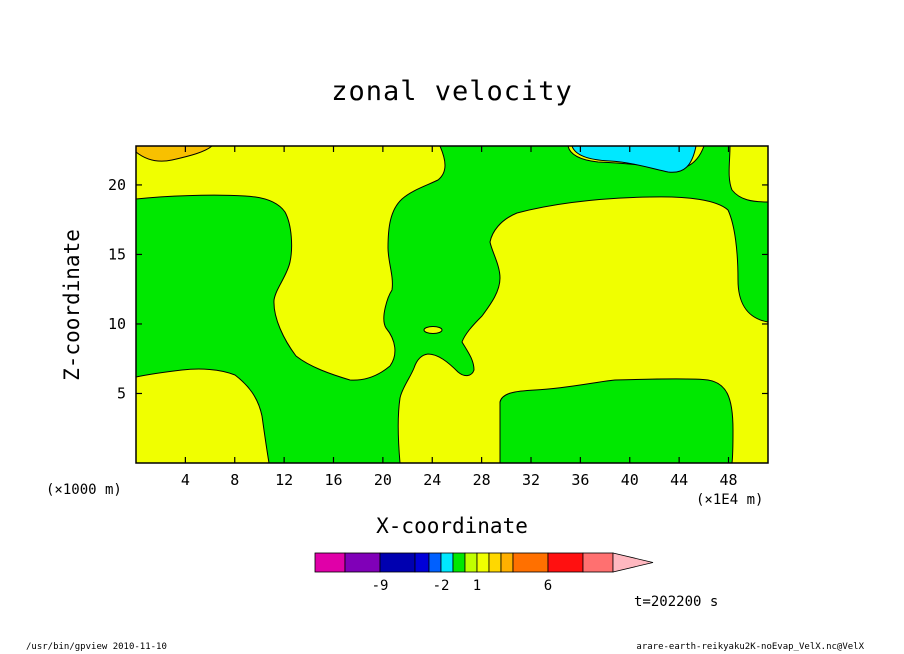 The image size is (904, 654). Describe the element at coordinates (121, 393) in the screenshot. I see `y-tick-label: 5` at that location.